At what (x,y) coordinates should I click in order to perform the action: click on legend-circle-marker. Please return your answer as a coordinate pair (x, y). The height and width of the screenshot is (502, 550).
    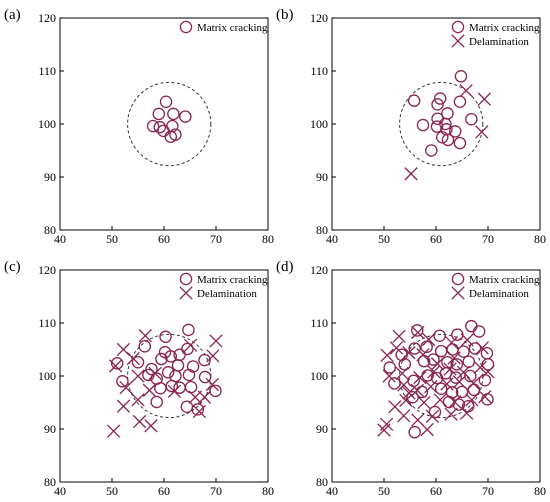
    Looking at the image, I should click on (458, 279).